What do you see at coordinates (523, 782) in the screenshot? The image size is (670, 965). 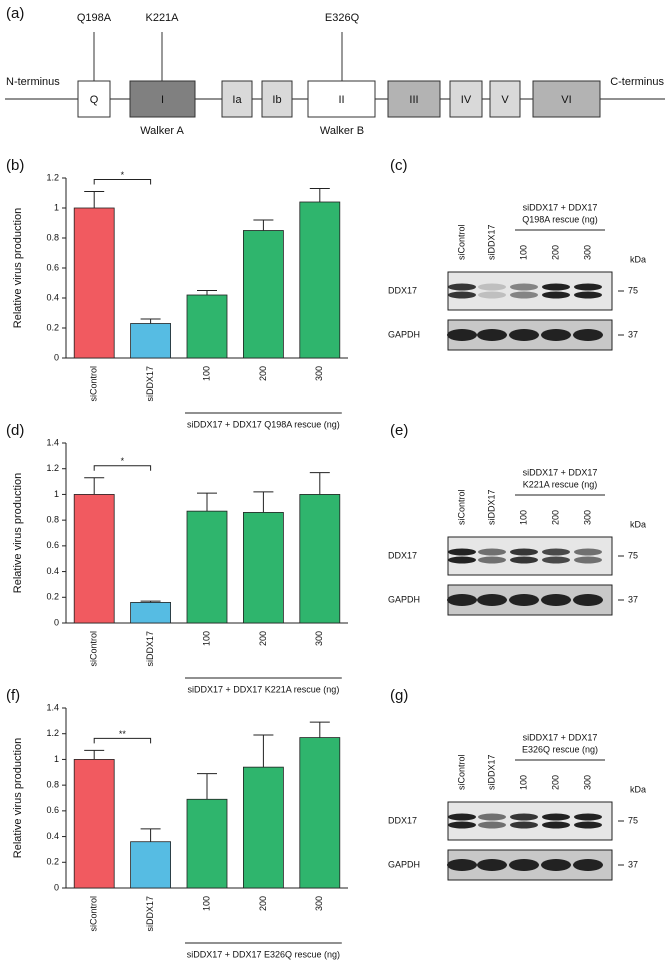 I see `lane-label: 100` at bounding box center [523, 782].